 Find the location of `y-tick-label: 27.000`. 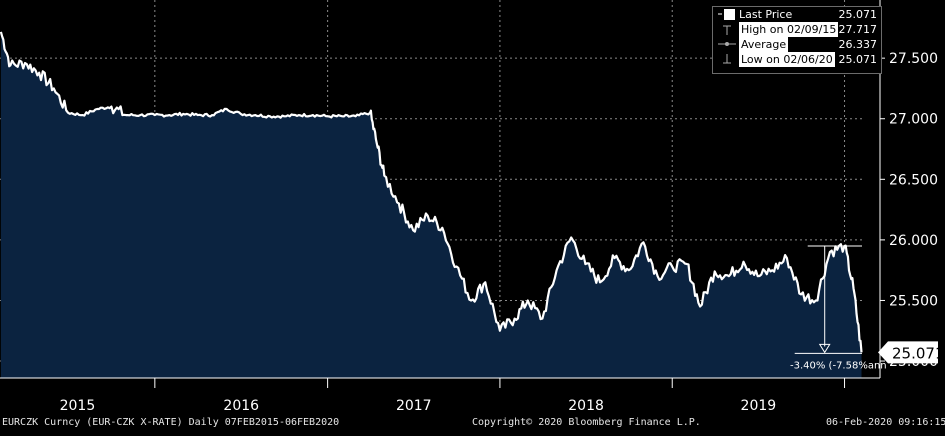

y-tick-label: 27.000 is located at coordinates (913, 120).